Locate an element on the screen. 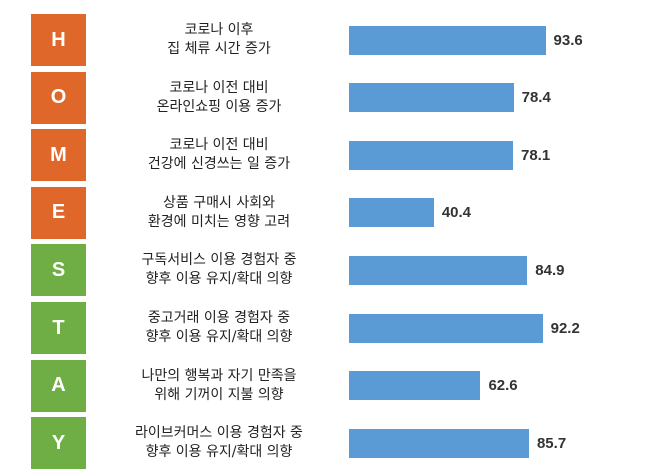 The image size is (647, 471). letter-box-s: S is located at coordinates (58, 270).